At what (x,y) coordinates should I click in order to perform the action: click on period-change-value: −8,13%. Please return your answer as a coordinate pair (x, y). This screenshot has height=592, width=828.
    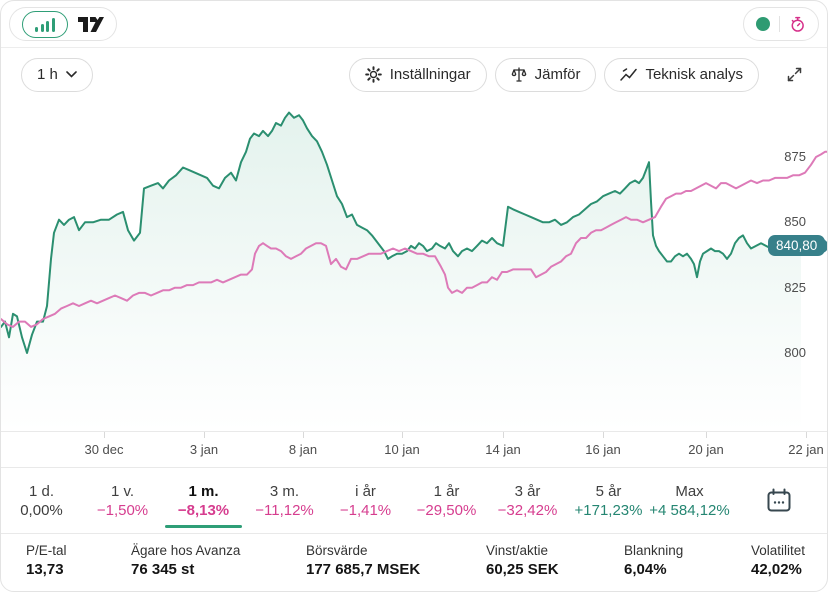
    Looking at the image, I should click on (203, 510).